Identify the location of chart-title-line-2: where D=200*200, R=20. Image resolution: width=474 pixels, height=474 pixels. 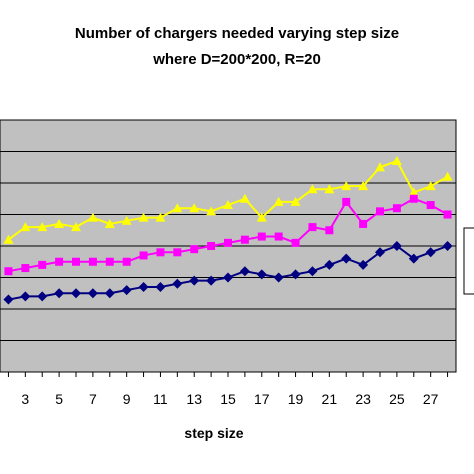
(237, 59).